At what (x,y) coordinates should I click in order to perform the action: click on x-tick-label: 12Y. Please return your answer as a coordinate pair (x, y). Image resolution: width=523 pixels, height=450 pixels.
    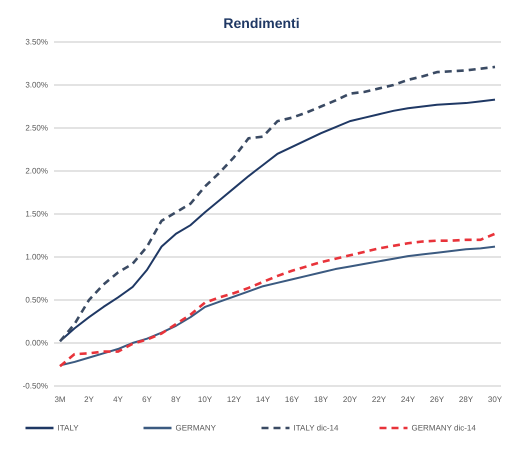
    Looking at the image, I should click on (234, 399).